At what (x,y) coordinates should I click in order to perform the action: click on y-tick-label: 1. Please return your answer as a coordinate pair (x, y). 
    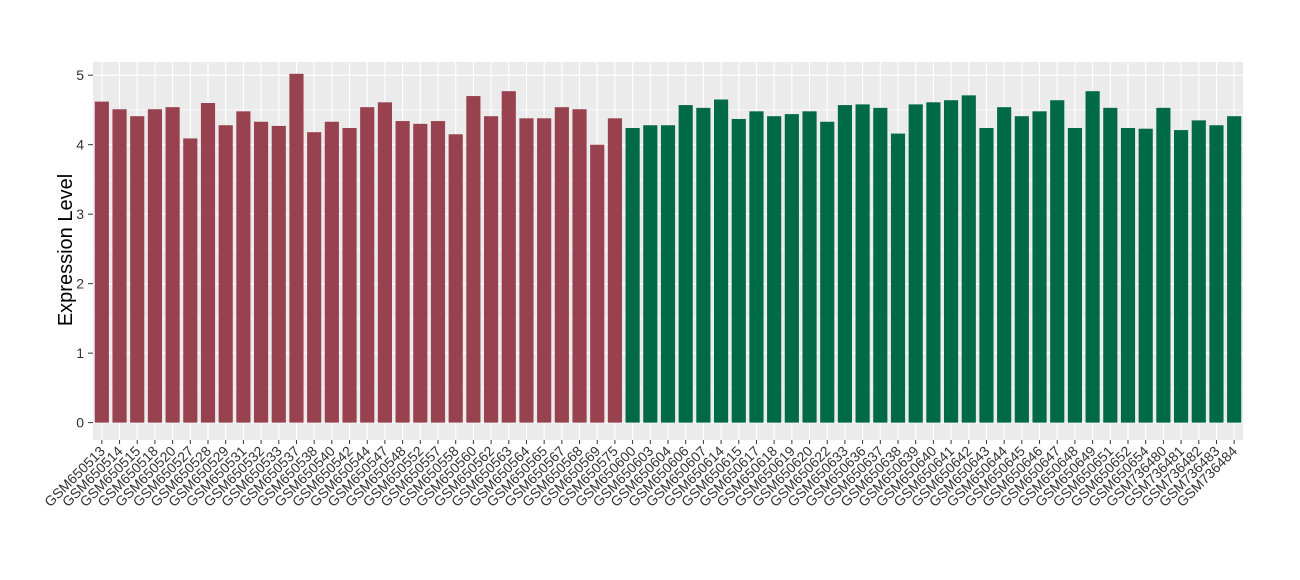
    Looking at the image, I should click on (80, 353).